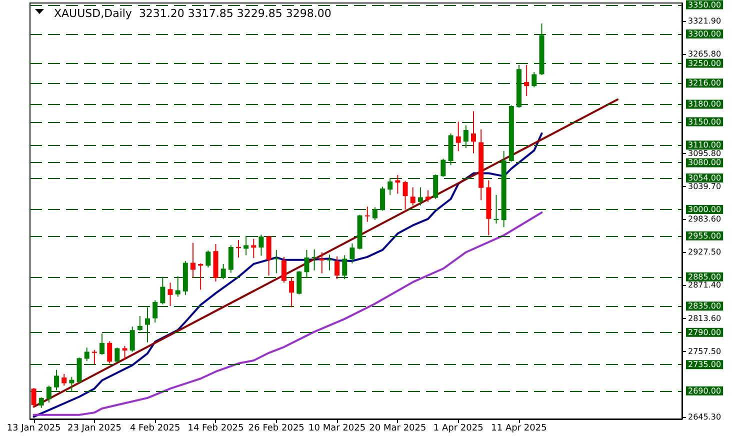 The image size is (747, 440). I want to click on ref-line-label: 3150.00, so click(705, 121).